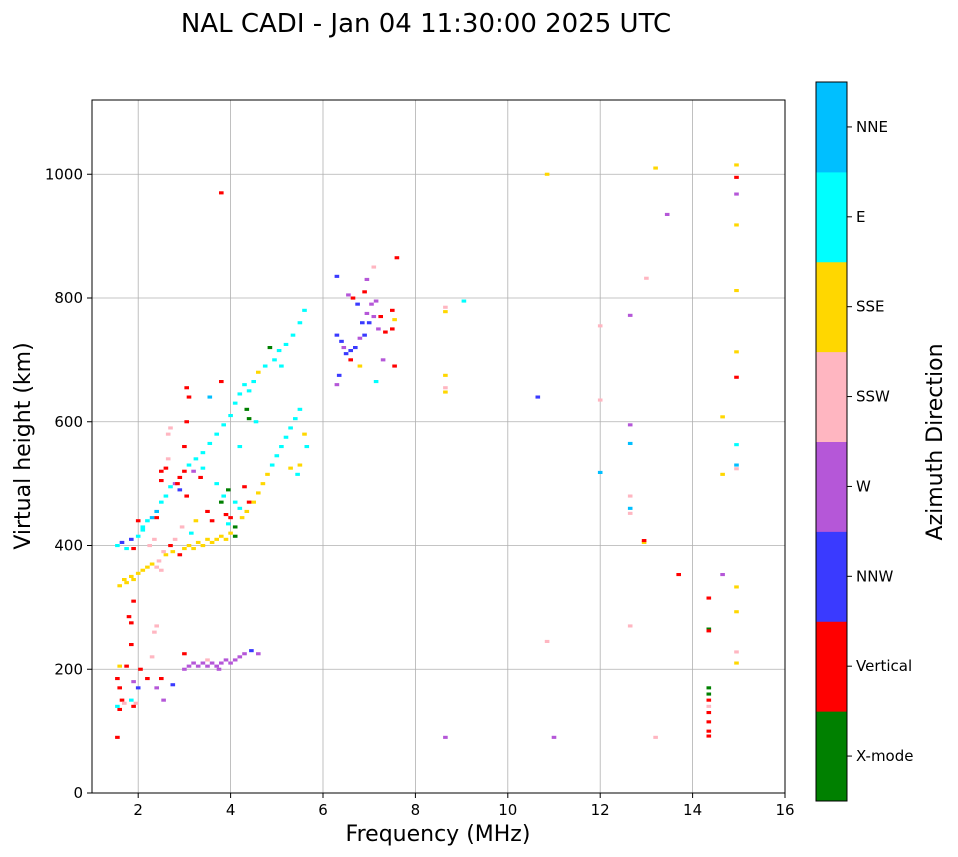 This screenshot has height=857, width=958. Describe the element at coordinates (138, 810) in the screenshot. I see `x-tick-label: 2` at that location.